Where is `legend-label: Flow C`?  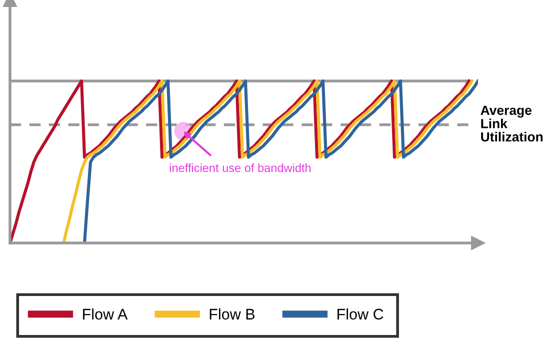
legend-label: Flow C is located at coordinates (361, 314).